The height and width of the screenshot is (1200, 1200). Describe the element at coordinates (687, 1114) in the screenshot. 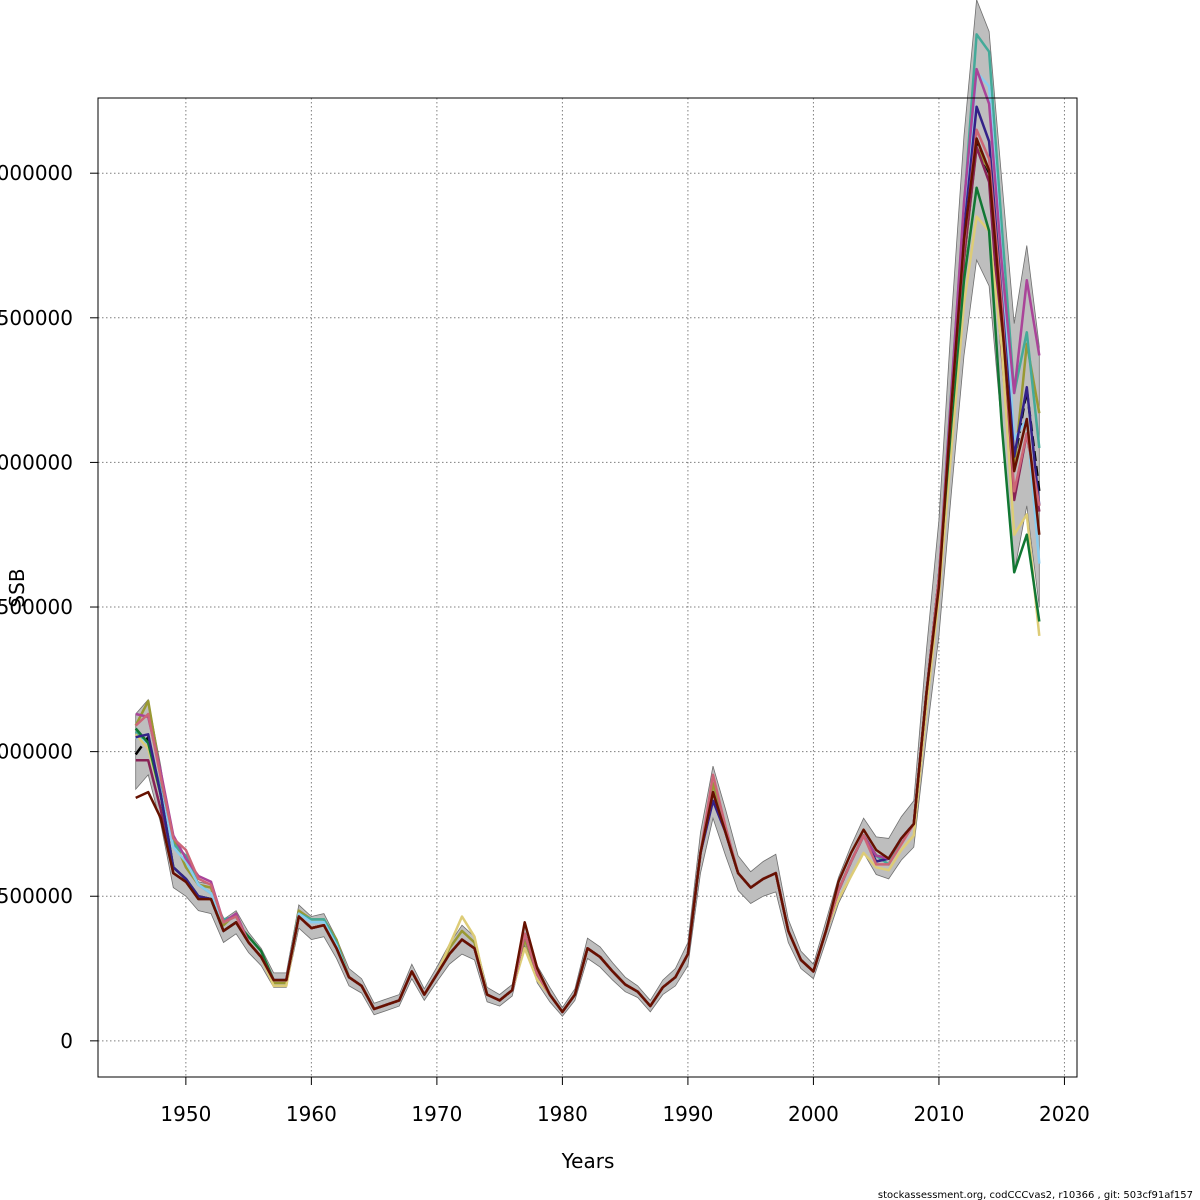

I see `x-tick-label: 1990` at that location.